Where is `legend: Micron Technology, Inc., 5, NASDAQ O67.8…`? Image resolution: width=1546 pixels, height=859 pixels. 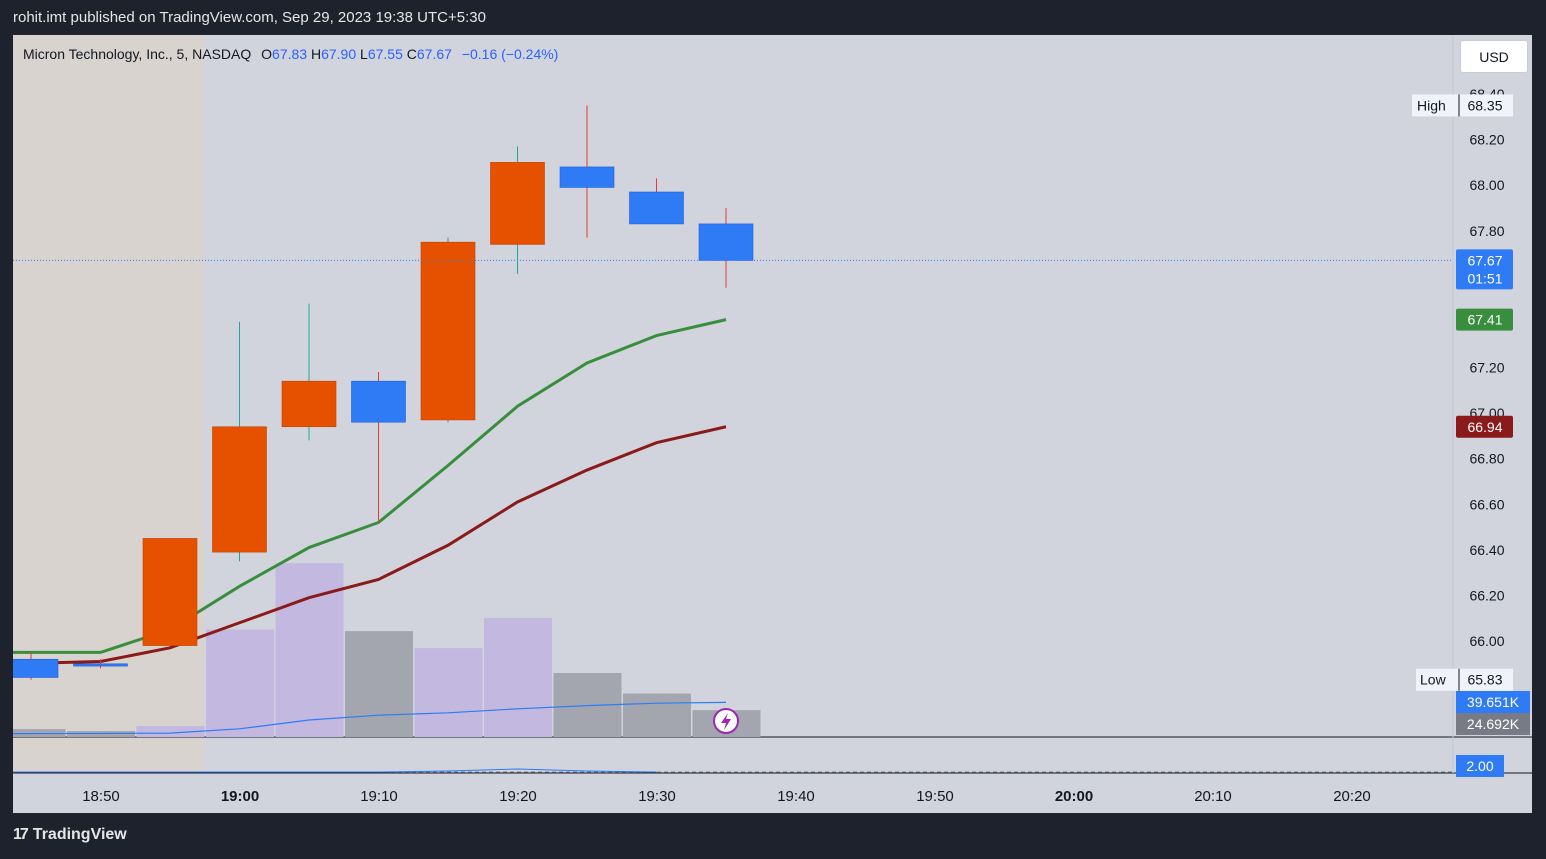
legend: Micron Technology, Inc., 5, NASDAQ O67.8… is located at coordinates (290, 54).